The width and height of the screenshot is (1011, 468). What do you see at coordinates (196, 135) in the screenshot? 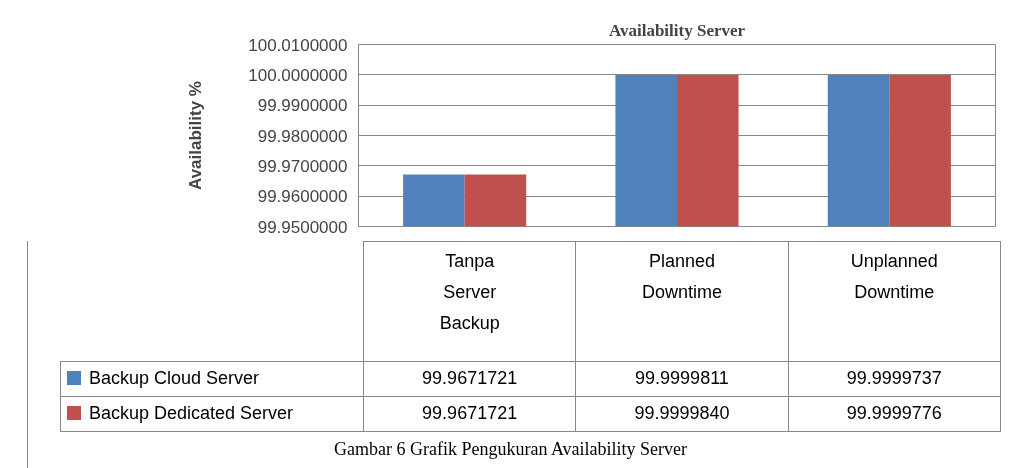
I see `y-axis-title: Availability %` at bounding box center [196, 135].